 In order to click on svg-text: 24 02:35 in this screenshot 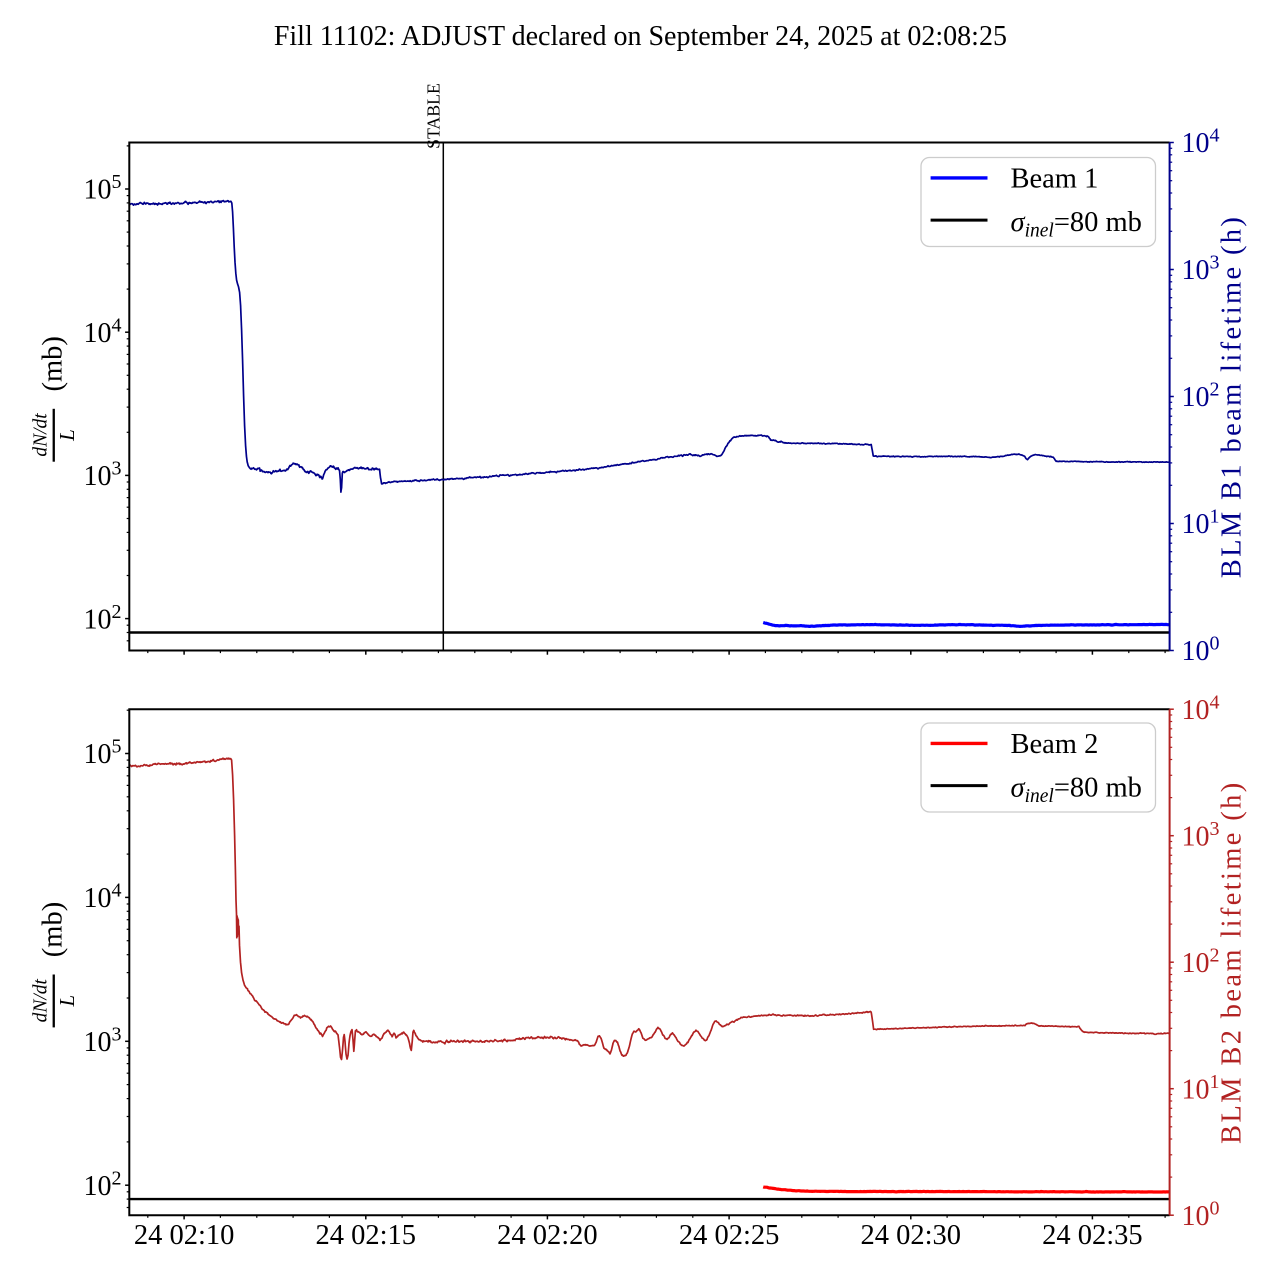, I will do `click(1092, 1235)`.